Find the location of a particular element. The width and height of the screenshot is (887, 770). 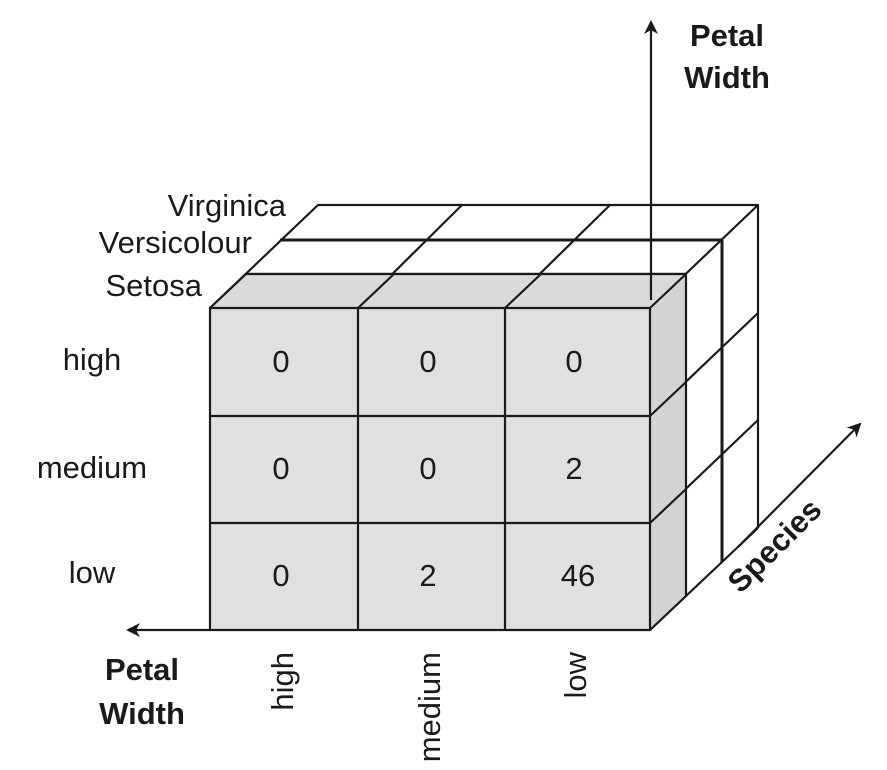

row-label-medium: medium is located at coordinates (92, 467).